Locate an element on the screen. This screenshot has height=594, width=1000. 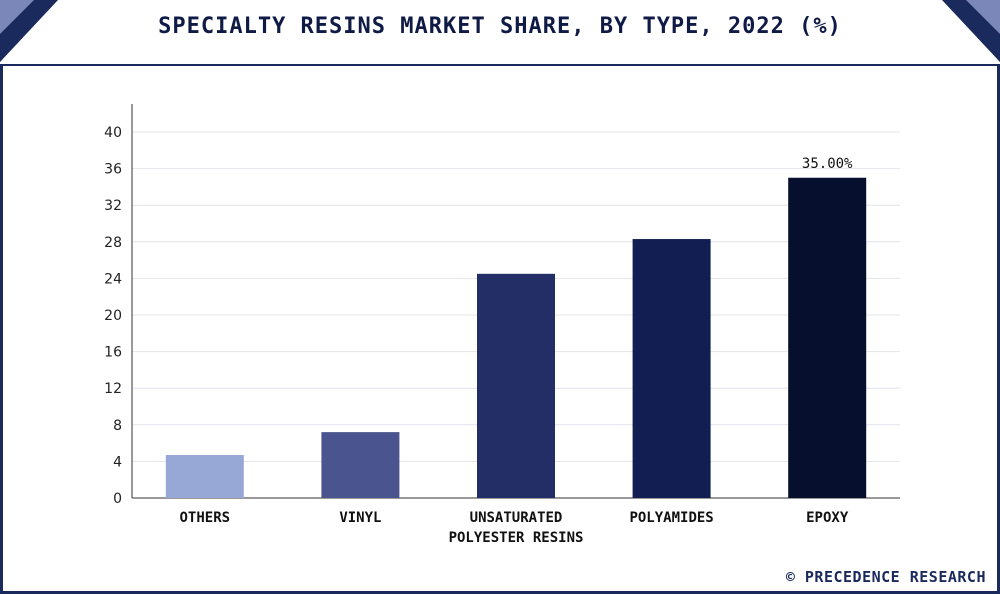
y-tick-label: 36 is located at coordinates (113, 170).